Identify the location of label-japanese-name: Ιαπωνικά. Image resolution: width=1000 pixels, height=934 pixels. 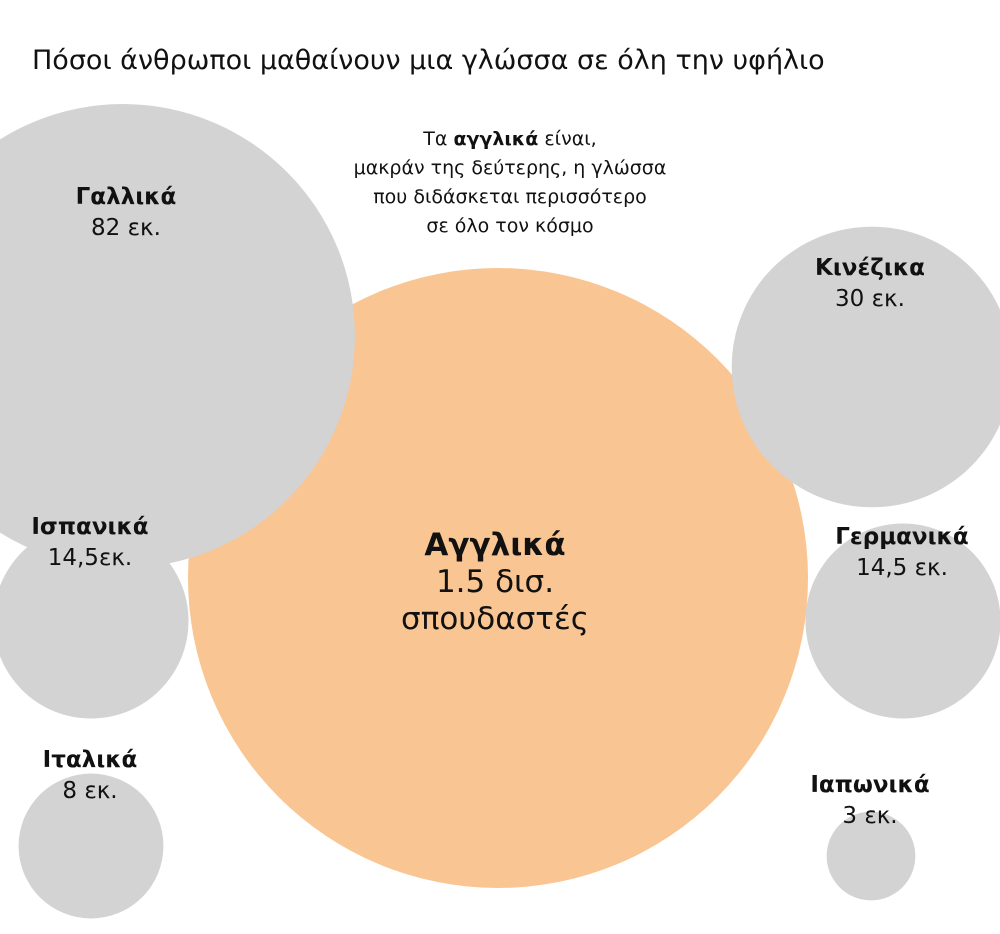
(870, 785).